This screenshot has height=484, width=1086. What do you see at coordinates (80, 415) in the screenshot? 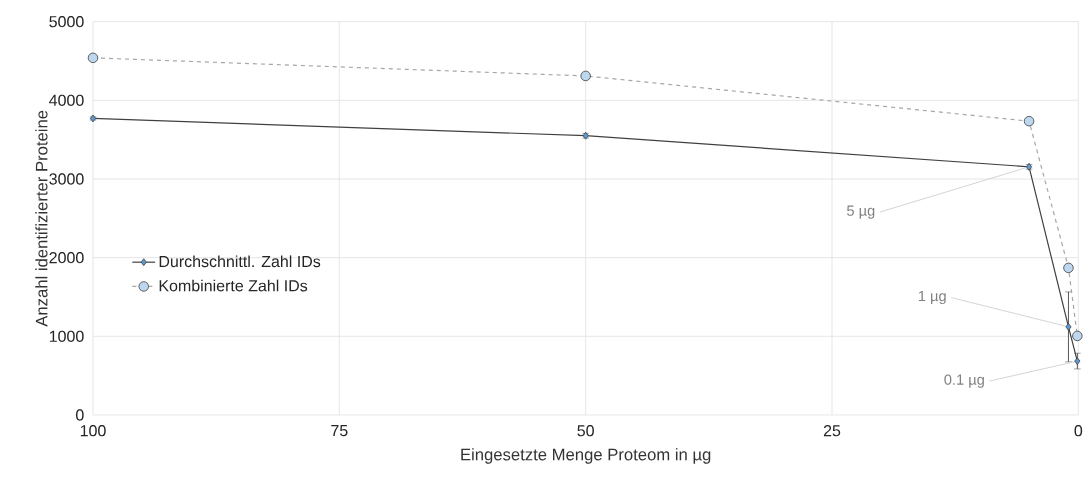
I see `y-tick-label: 0` at bounding box center [80, 415].